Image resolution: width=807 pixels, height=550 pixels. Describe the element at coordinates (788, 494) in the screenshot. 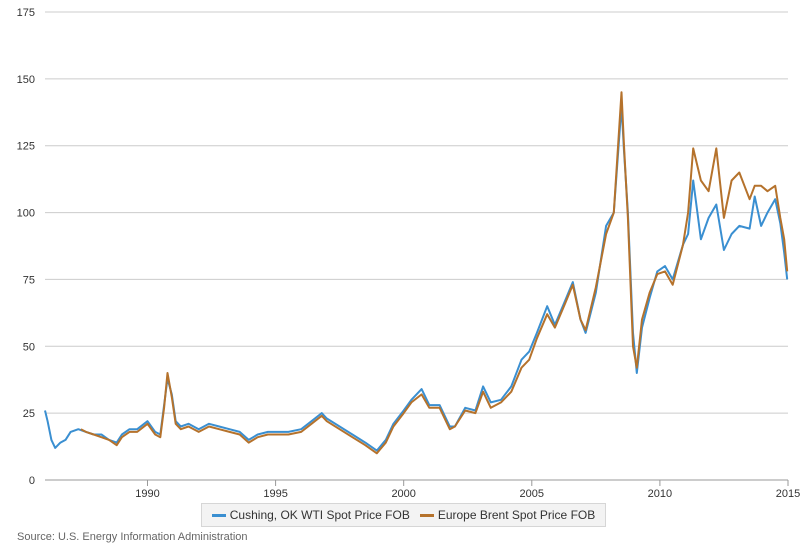

I see `x-tick-label: 2015` at that location.